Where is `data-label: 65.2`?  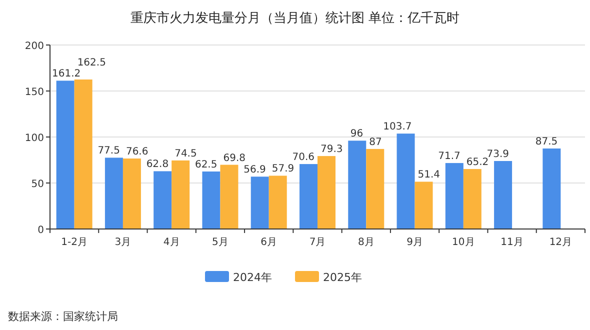 data-label: 65.2 is located at coordinates (477, 162).